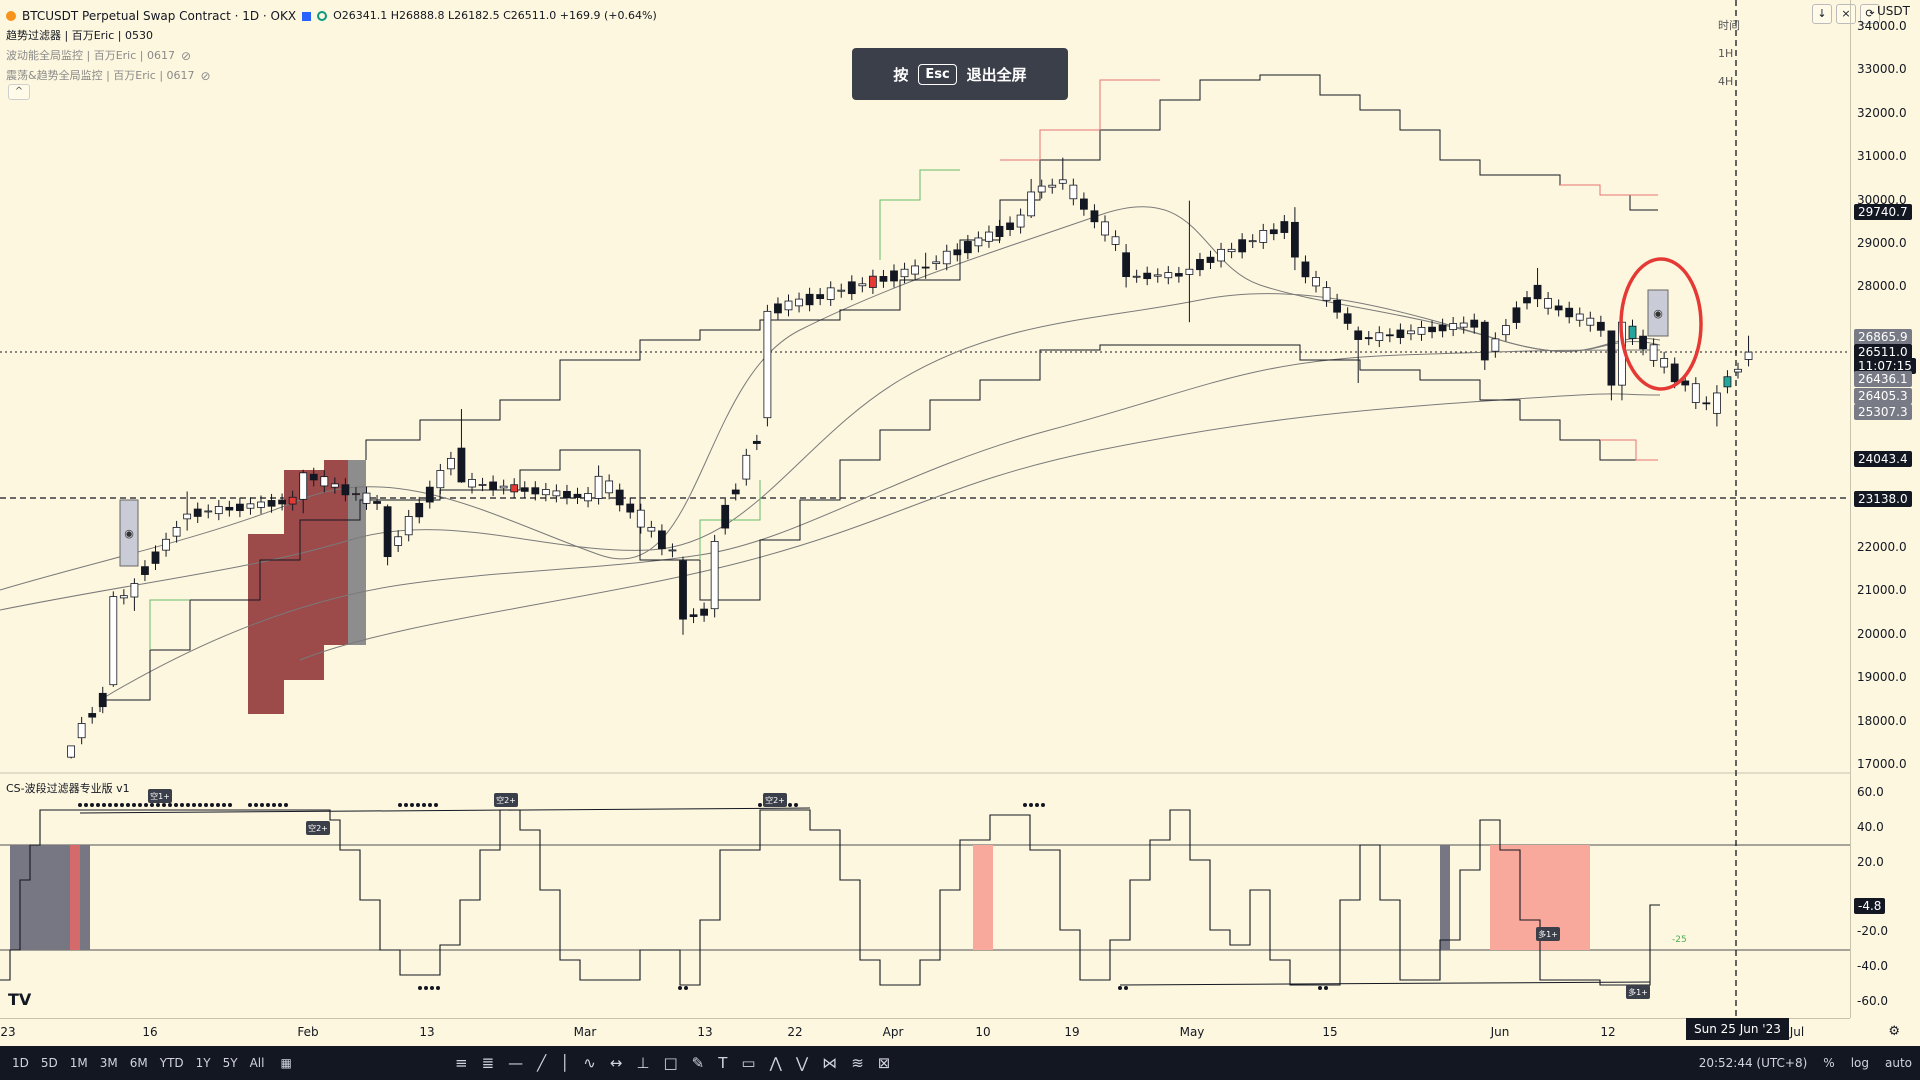 The height and width of the screenshot is (1080, 1920). I want to click on text-icon: T, so click(723, 1063).